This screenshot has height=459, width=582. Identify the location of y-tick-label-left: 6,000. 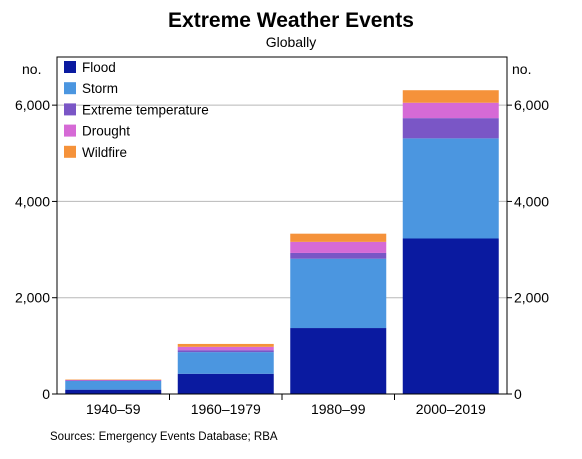
(32, 105).